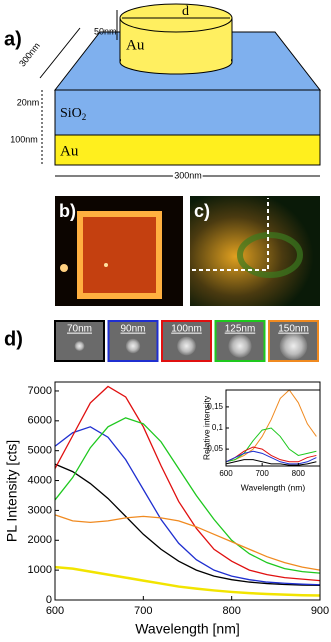 This screenshot has width=331, height=642. I want to click on label-20nm: 20nm, so click(28, 102).